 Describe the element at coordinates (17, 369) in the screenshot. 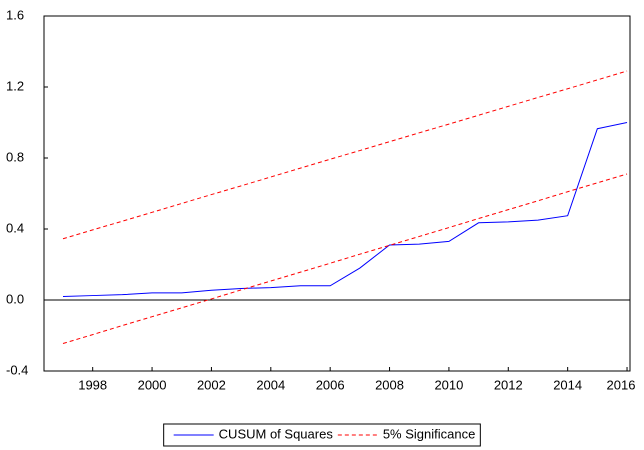

I see `y-tick-label: -0.4` at that location.